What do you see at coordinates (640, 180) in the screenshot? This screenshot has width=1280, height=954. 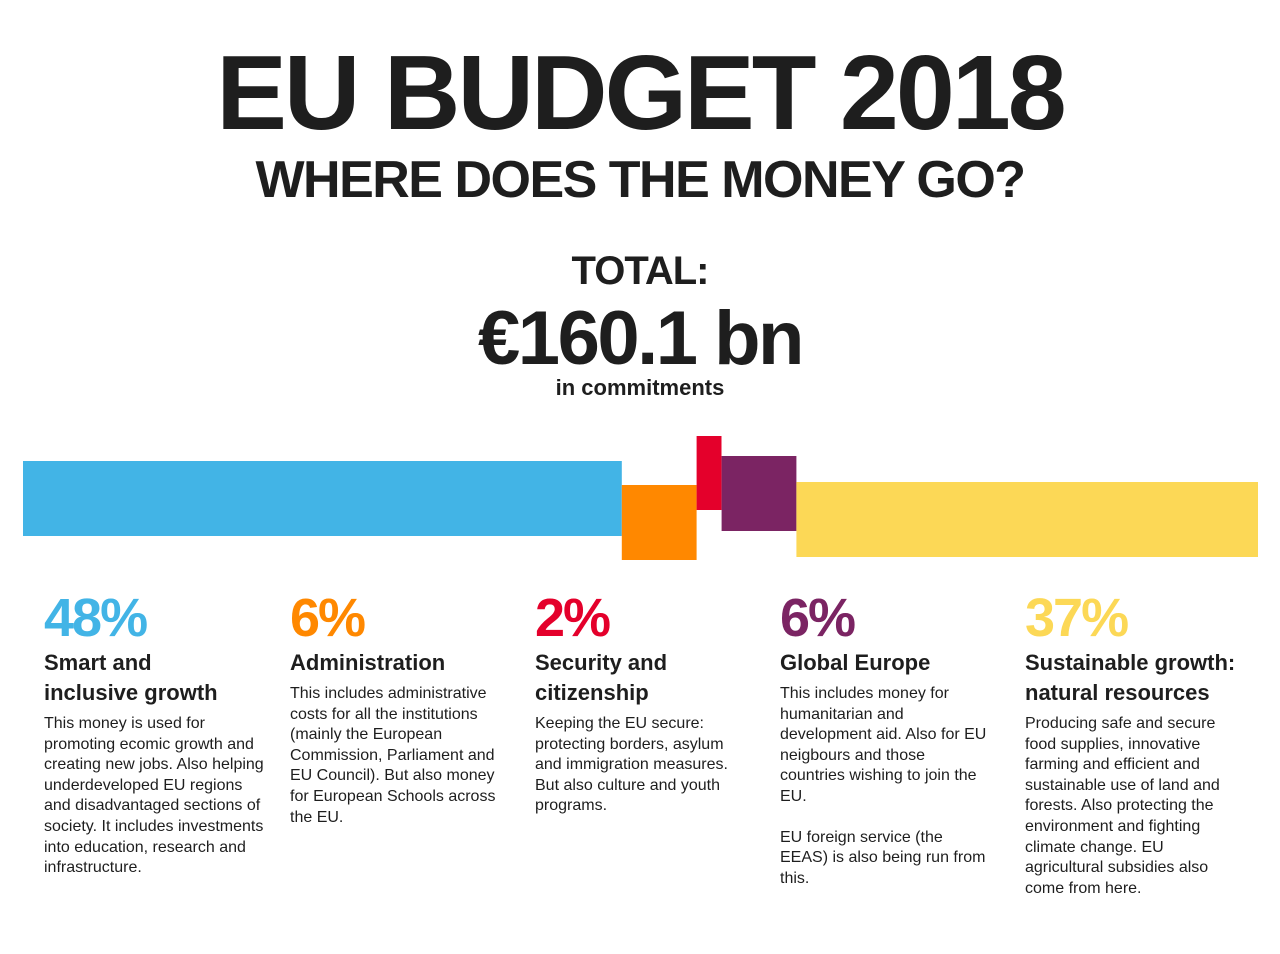 I see `page-subtitle: WHERE DOES THE MONEY GO?` at bounding box center [640, 180].